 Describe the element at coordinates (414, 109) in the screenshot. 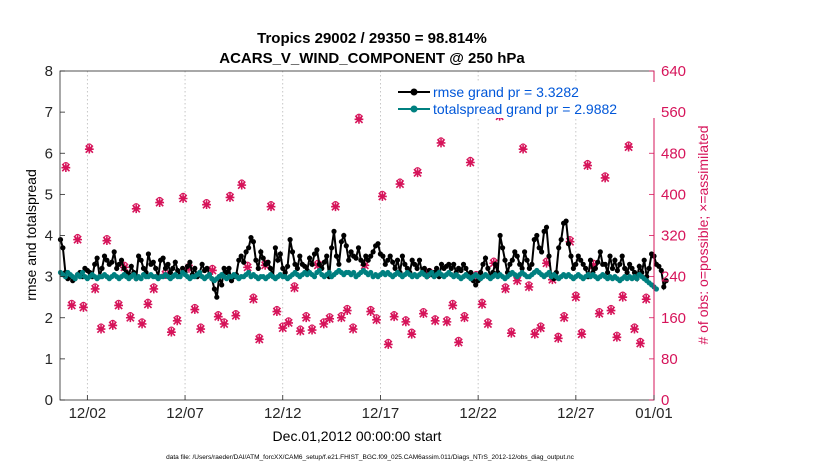

I see `legend-spread-marker` at that location.